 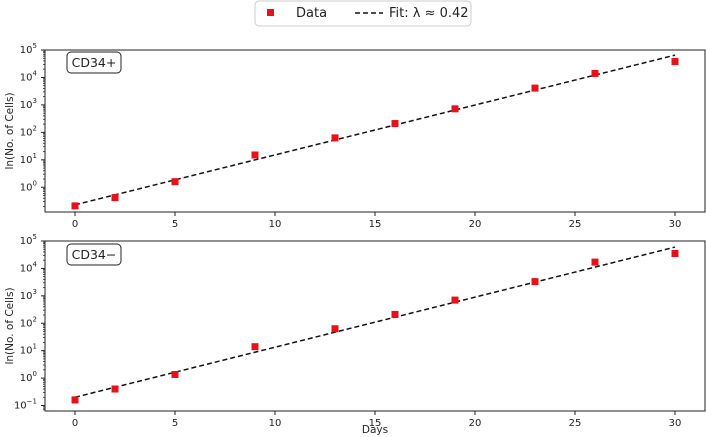 I want to click on panel-label-box-cd34-minus: CD34−, so click(x=94, y=254).